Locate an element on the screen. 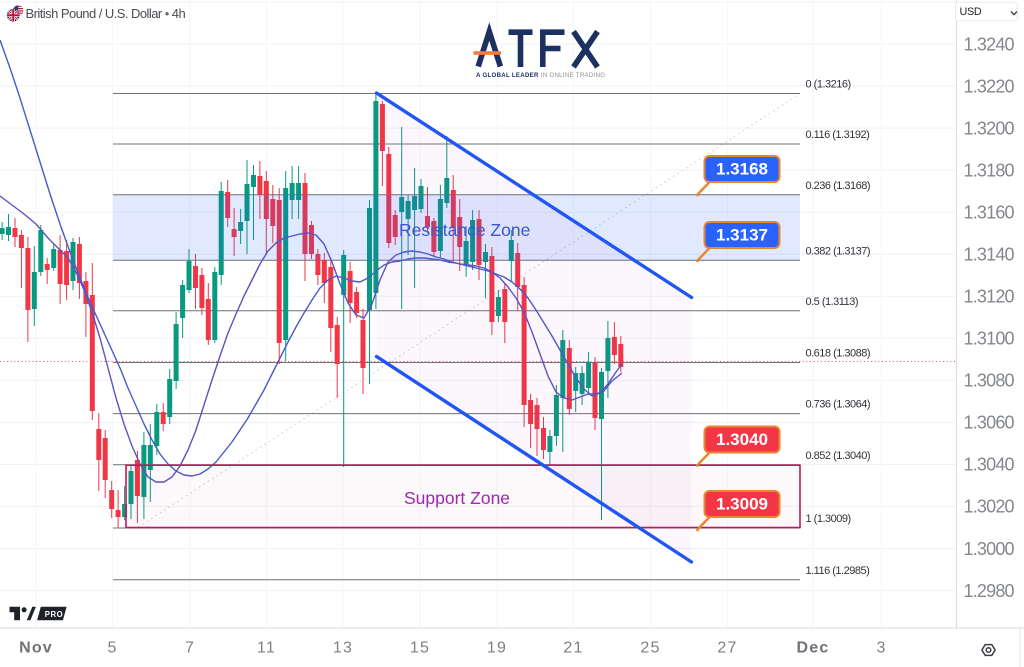 The width and height of the screenshot is (1024, 667). svg-text: 1.3000 is located at coordinates (989, 549).